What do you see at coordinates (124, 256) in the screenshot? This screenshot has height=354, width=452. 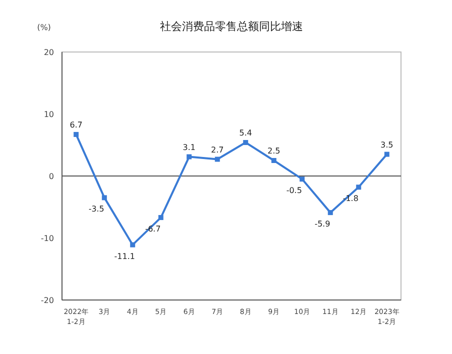 I see `data-label: -11.1` at bounding box center [124, 256].